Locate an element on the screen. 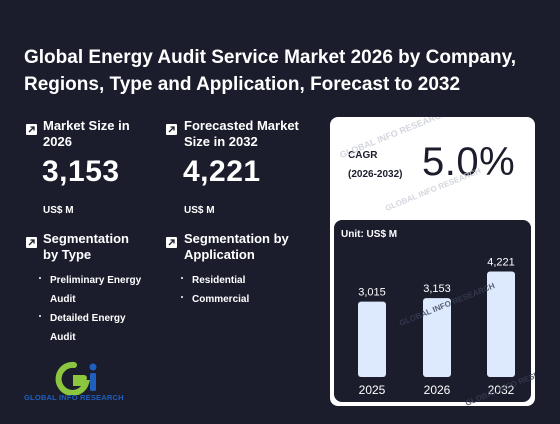  cagr-label-line2: (2026-2032) is located at coordinates (375, 174).